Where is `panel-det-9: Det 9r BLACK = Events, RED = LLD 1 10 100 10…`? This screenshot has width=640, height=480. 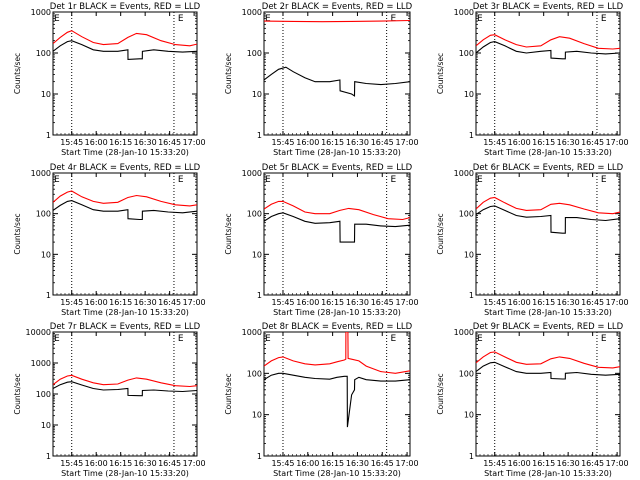 panel-det-9: Det 9r BLACK = Events, RED = LLD 1 10 100 10… is located at coordinates (532, 400).